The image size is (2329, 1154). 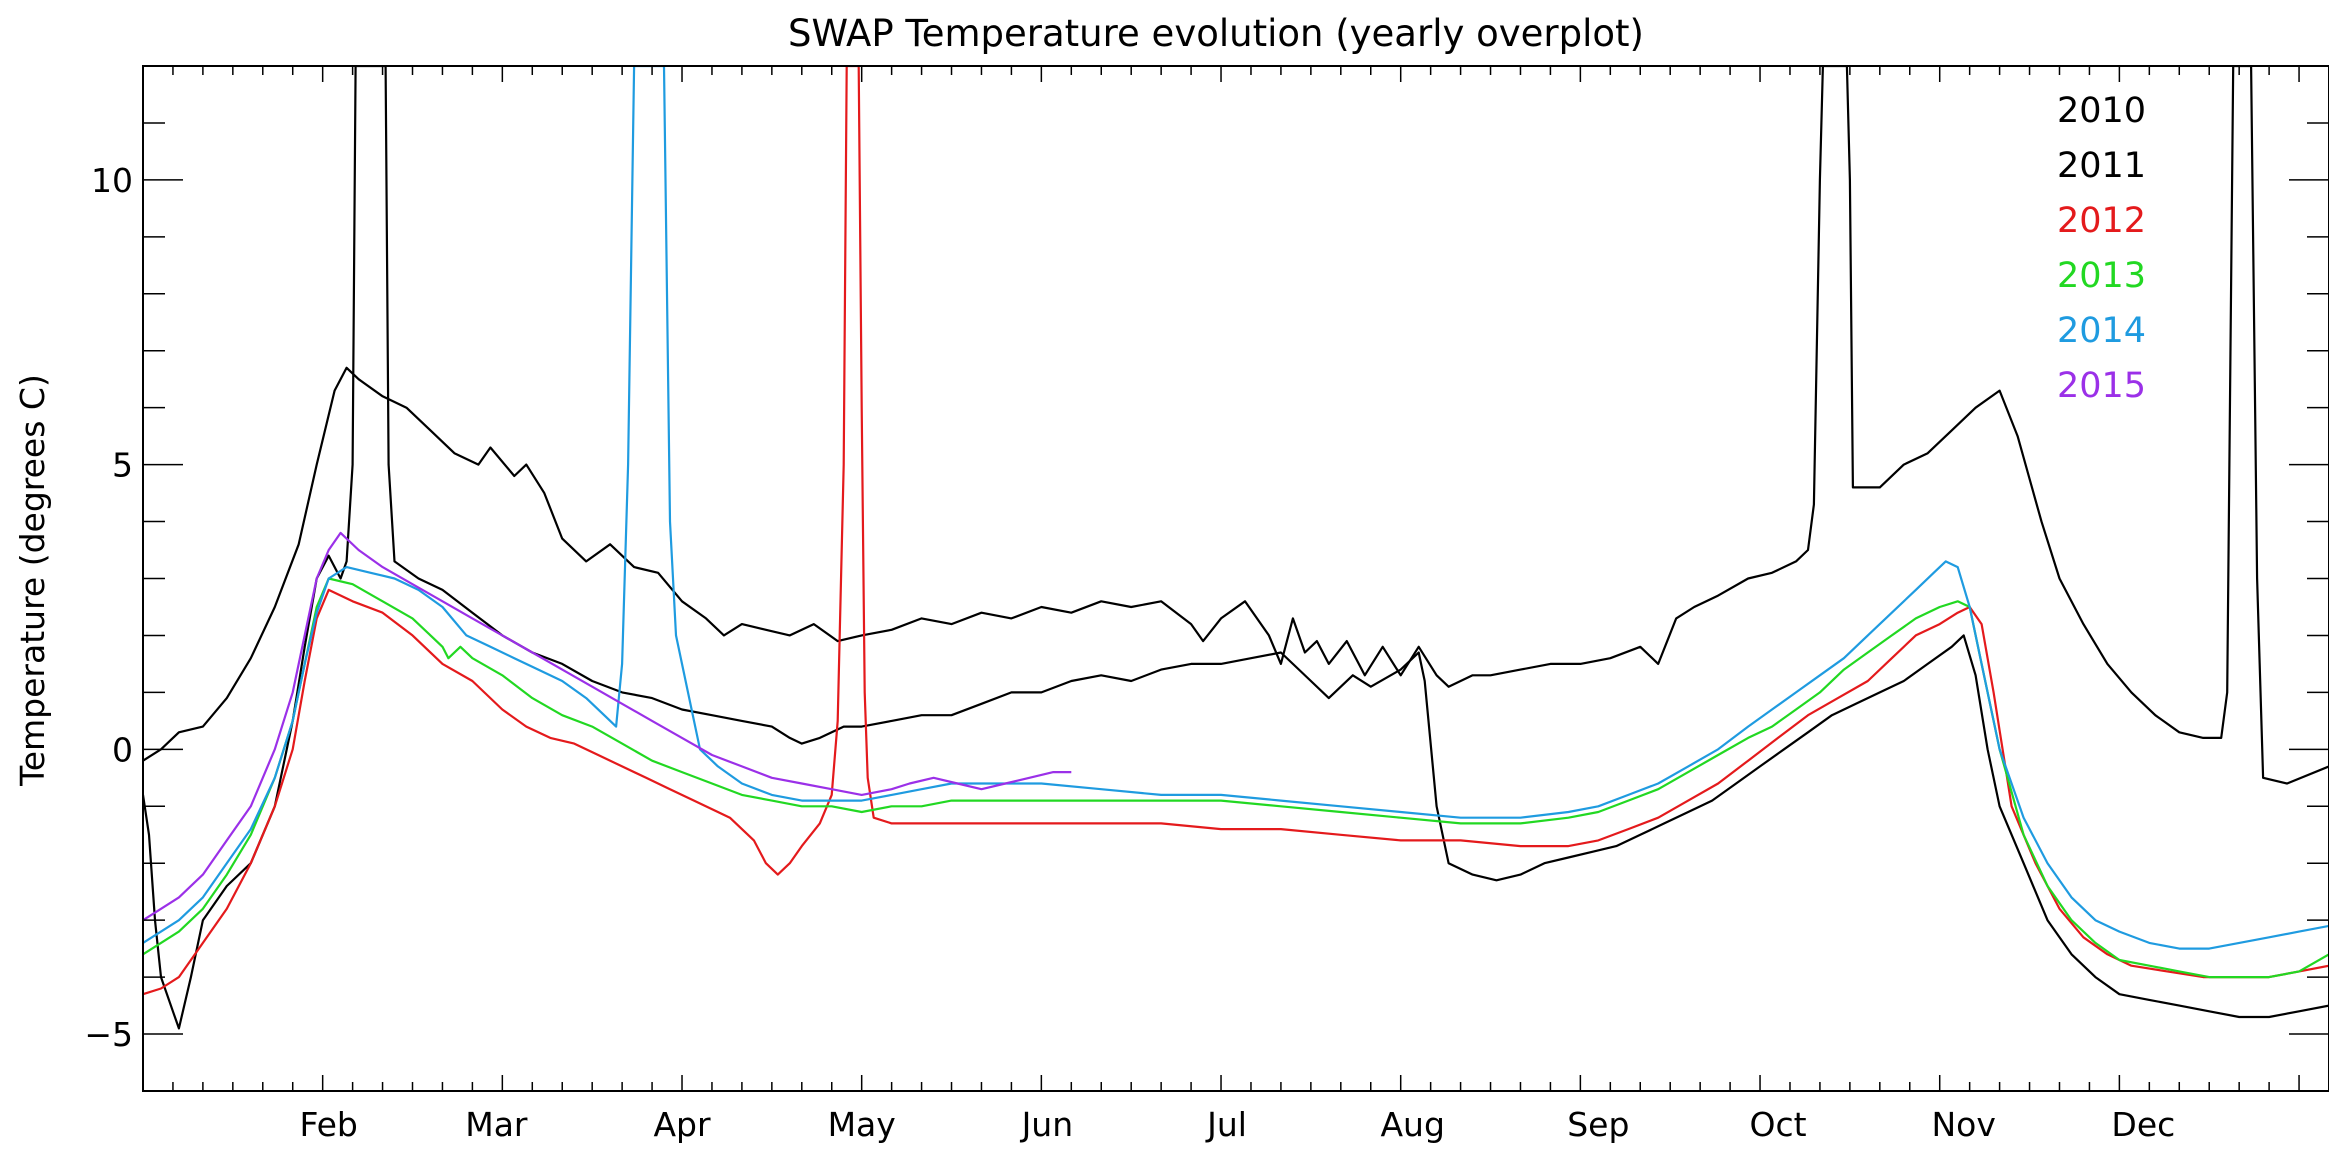 What do you see at coordinates (1047, 1124) in the screenshot?
I see `x-tick-label: Jun` at bounding box center [1047, 1124].